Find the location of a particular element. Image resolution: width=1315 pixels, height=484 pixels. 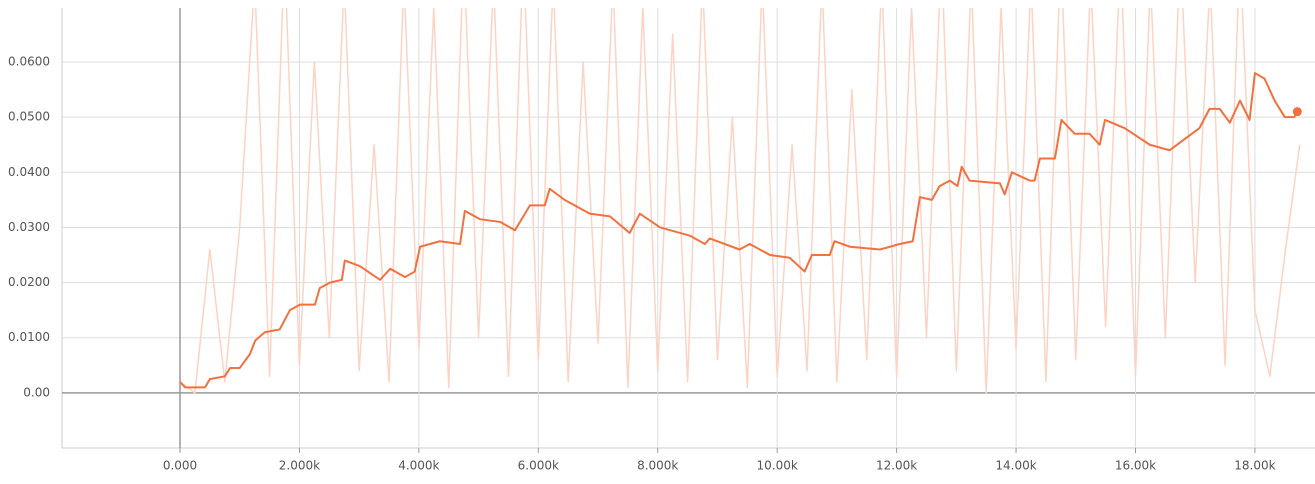

y-tick-label: 0.0300 is located at coordinates (29, 227).